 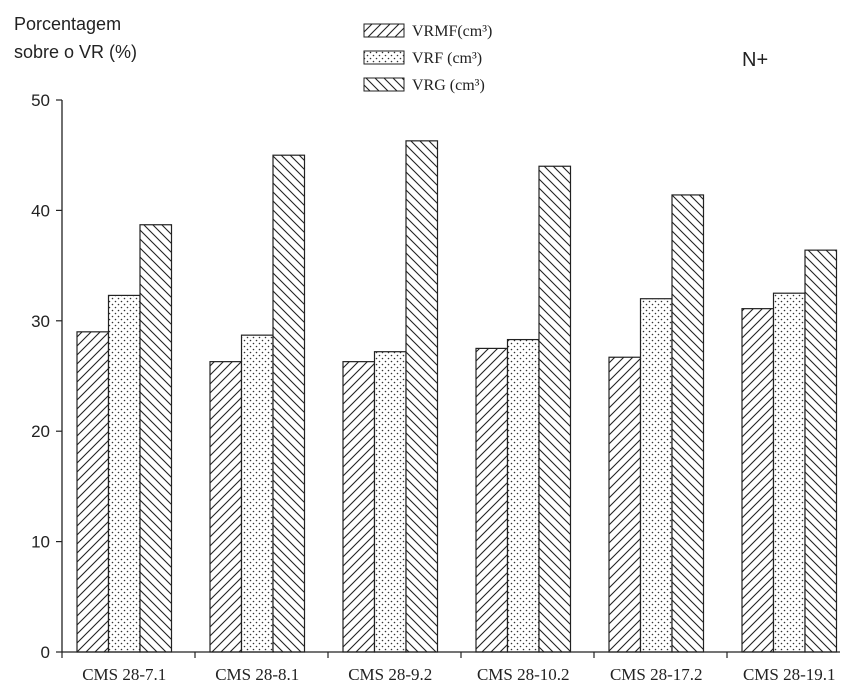 I want to click on y-axis-title-line-2: sobre o VR (%), so click(x=75, y=52).